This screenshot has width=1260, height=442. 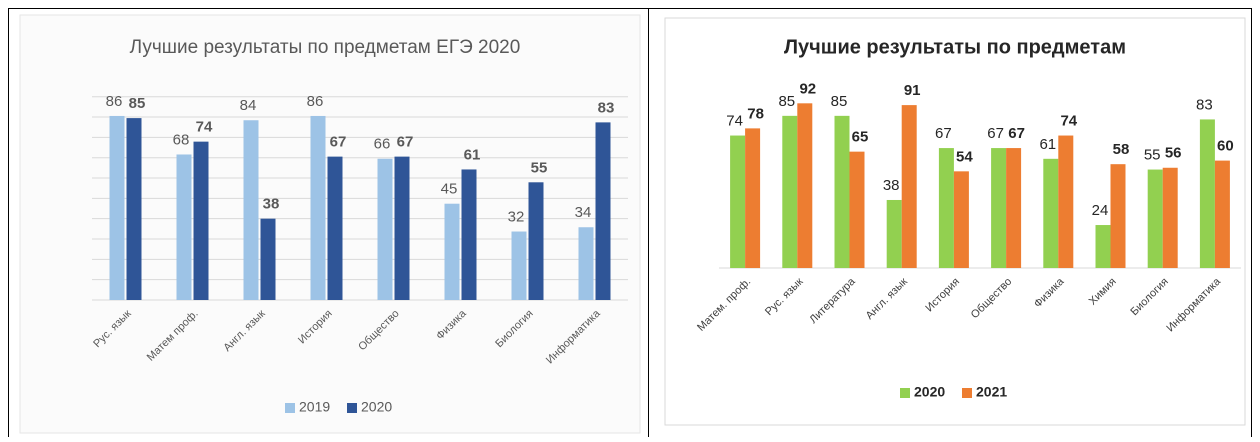 I want to click on value-label: 60, so click(x=1225, y=146).